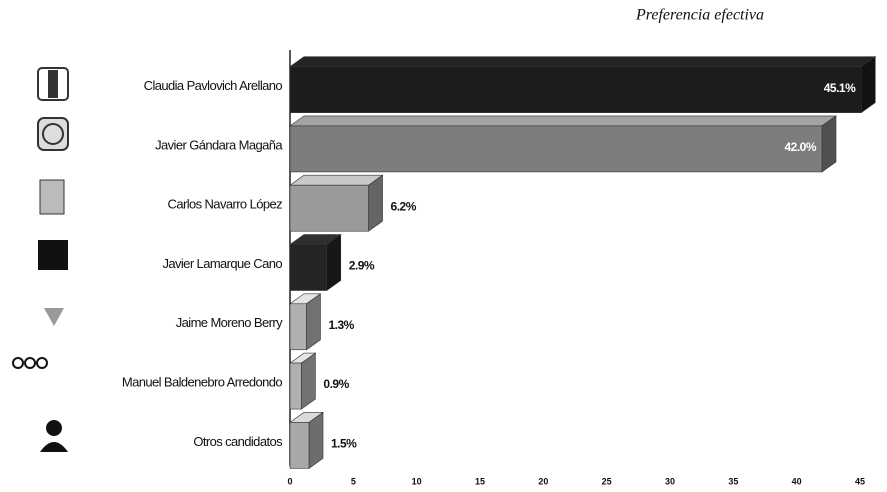 This screenshot has height=492, width=887. What do you see at coordinates (670, 481) in the screenshot?
I see `x-tick-label: 30` at bounding box center [670, 481].